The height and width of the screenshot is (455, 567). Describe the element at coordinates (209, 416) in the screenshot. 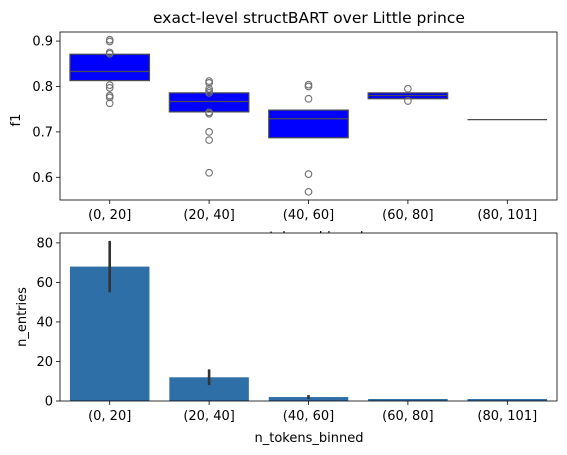

I see `bar-xtick-label: (20, 40]` at that location.